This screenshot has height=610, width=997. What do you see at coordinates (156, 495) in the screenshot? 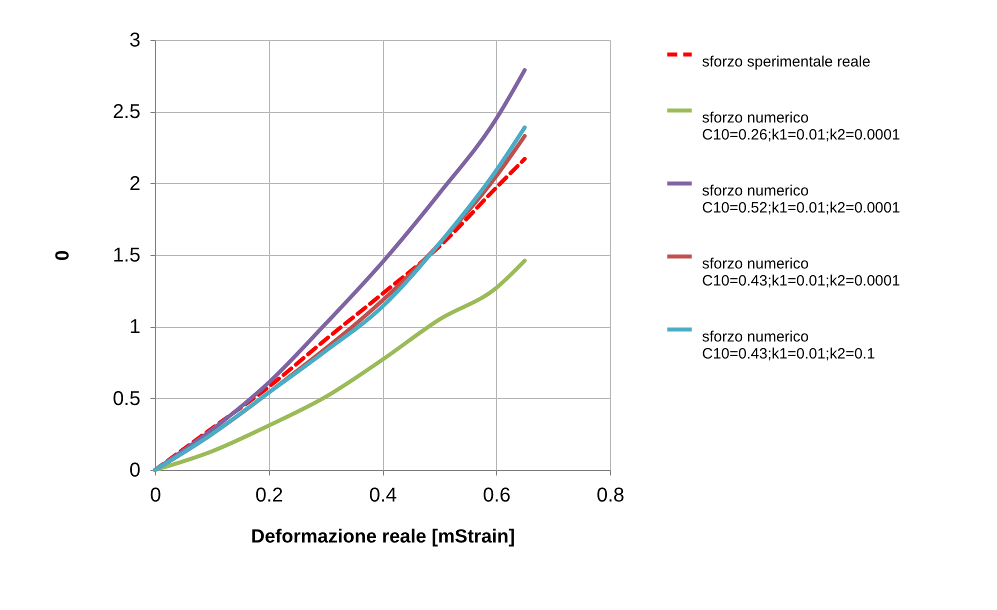
I see `x-tick-label: 0` at bounding box center [156, 495].